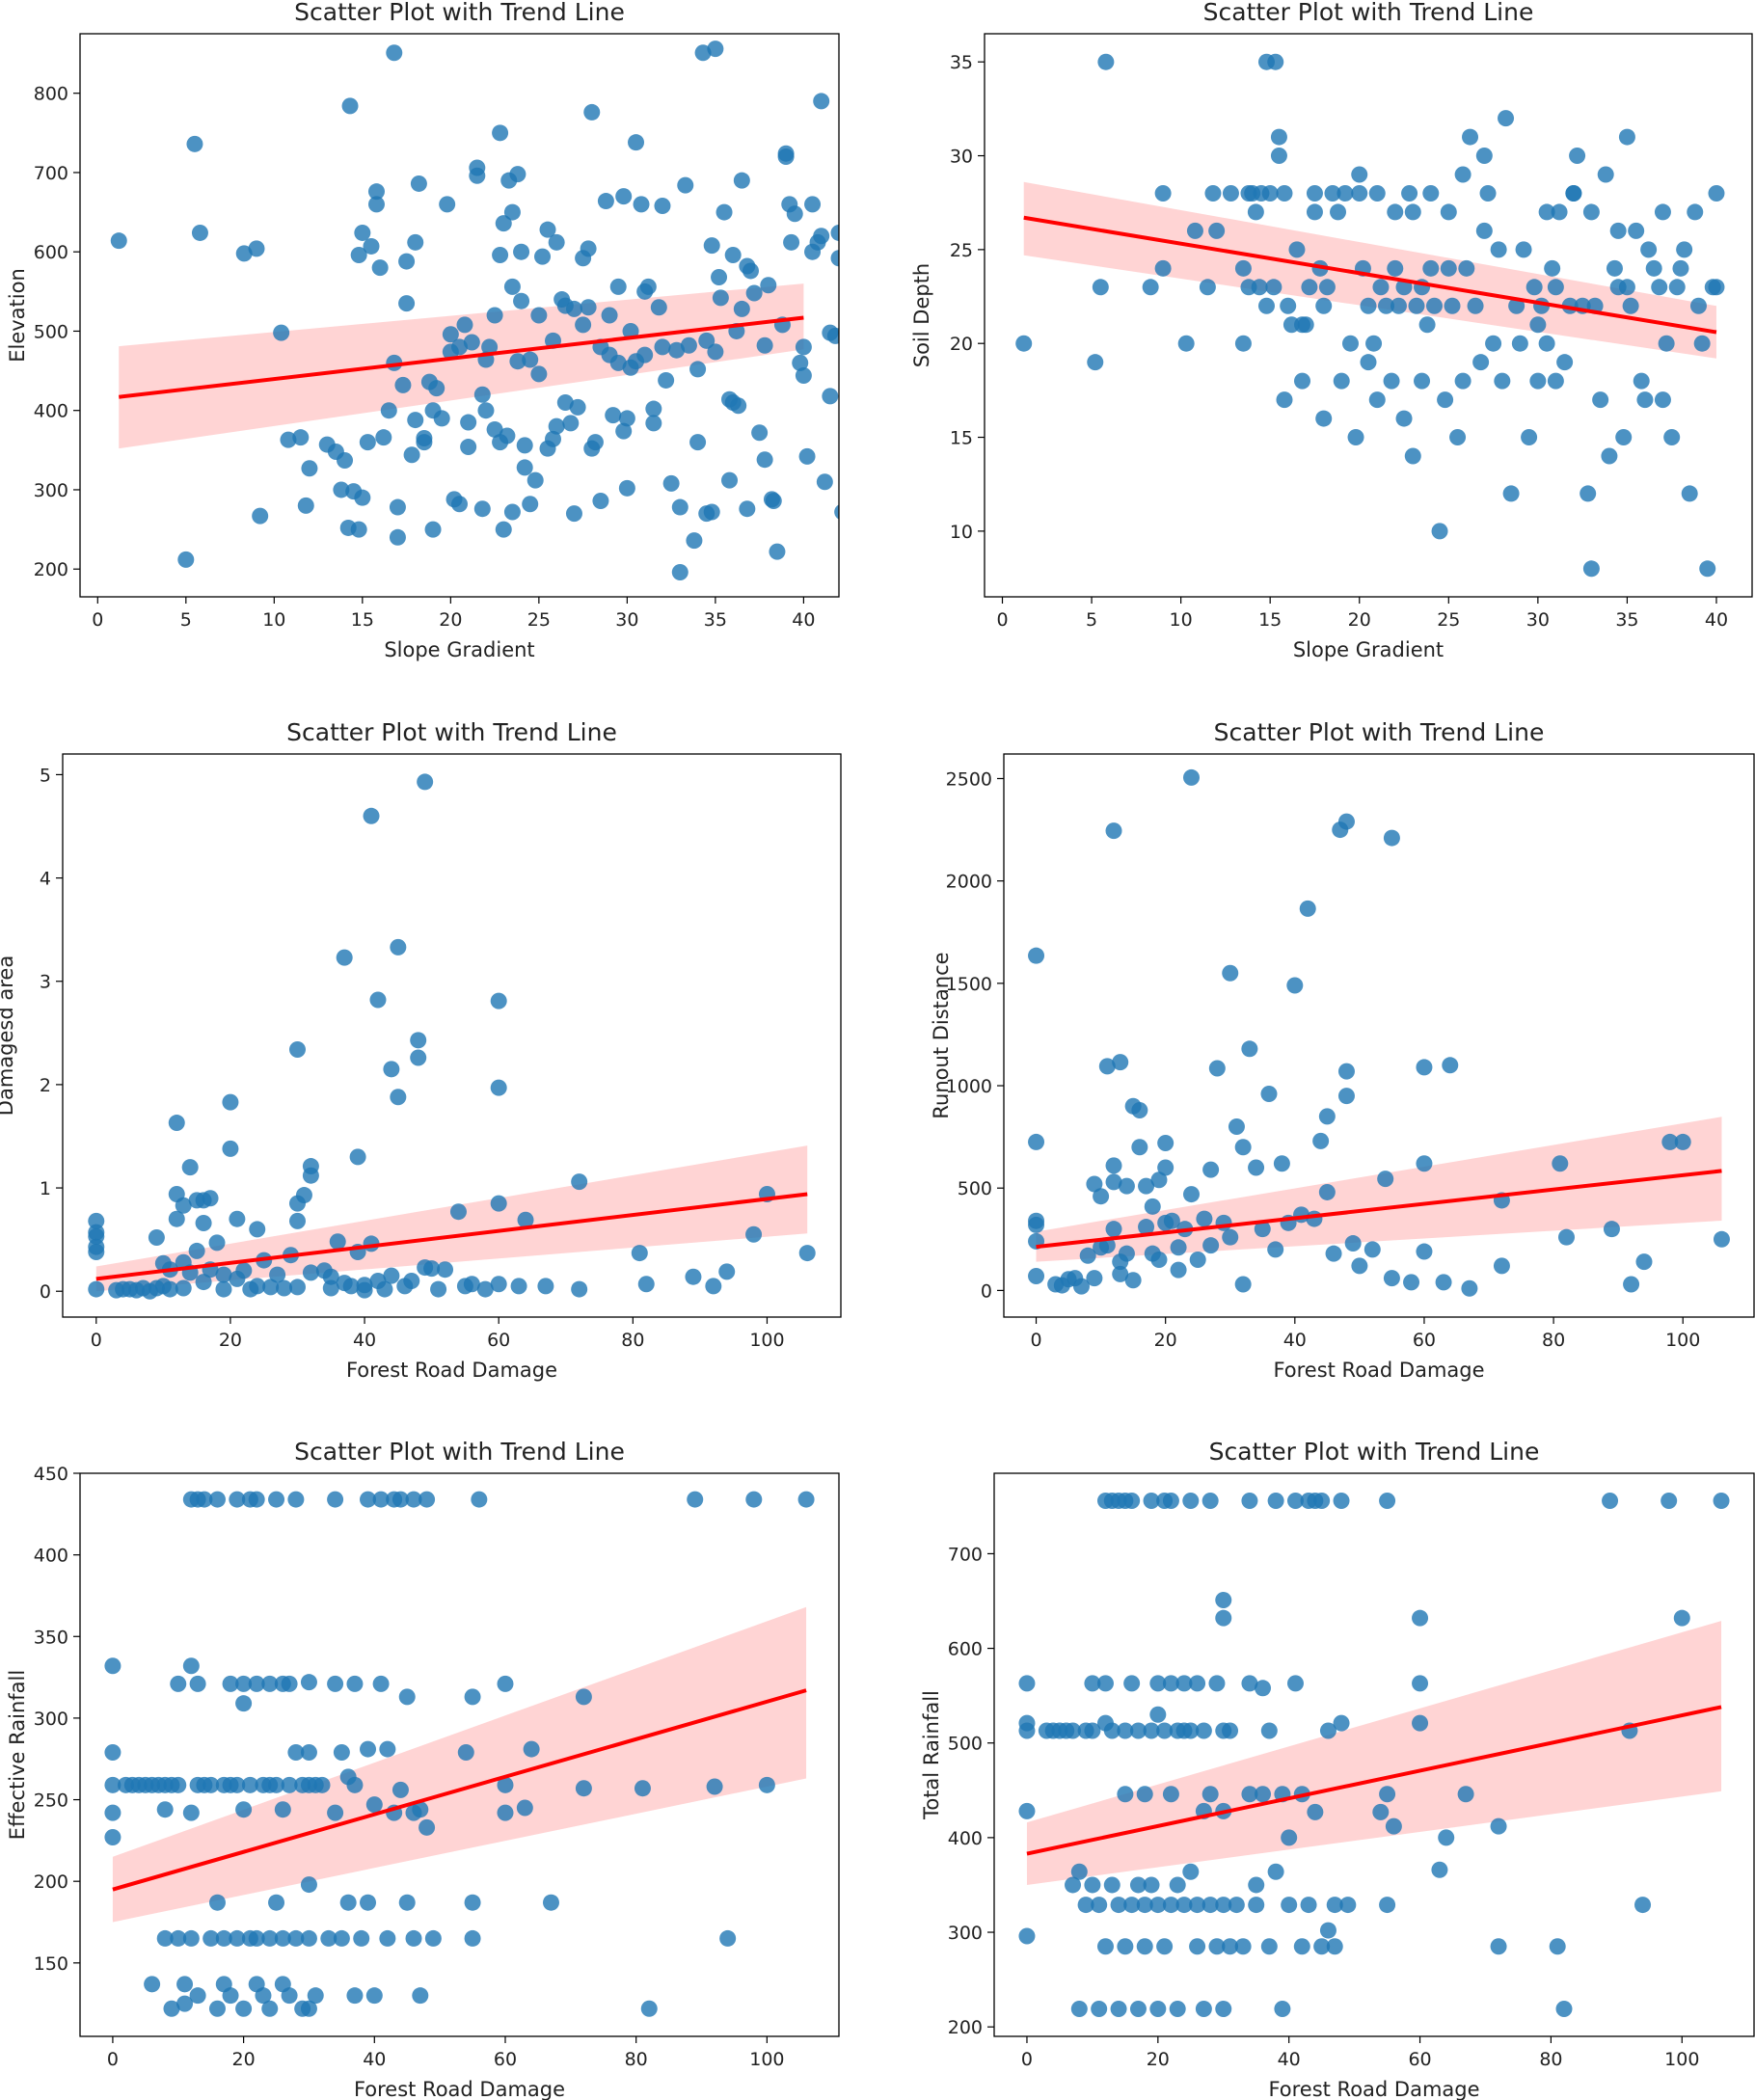 This screenshot has width=1755, height=2100. I want to click on y-tick-label: 1, so click(45, 1188).